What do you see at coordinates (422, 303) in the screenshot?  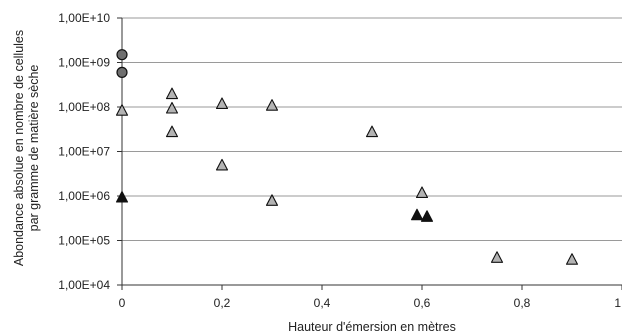 I see `x-tick-label: 0,6` at bounding box center [422, 303].